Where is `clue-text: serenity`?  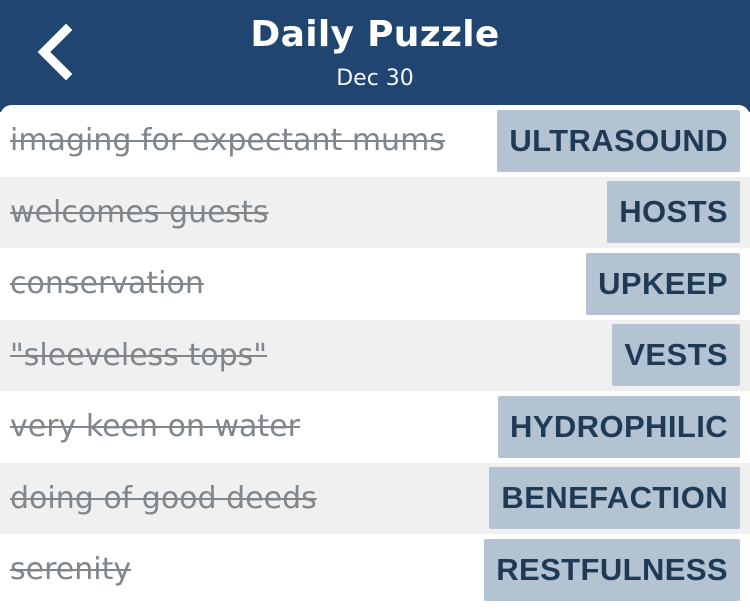 clue-text: serenity is located at coordinates (71, 570).